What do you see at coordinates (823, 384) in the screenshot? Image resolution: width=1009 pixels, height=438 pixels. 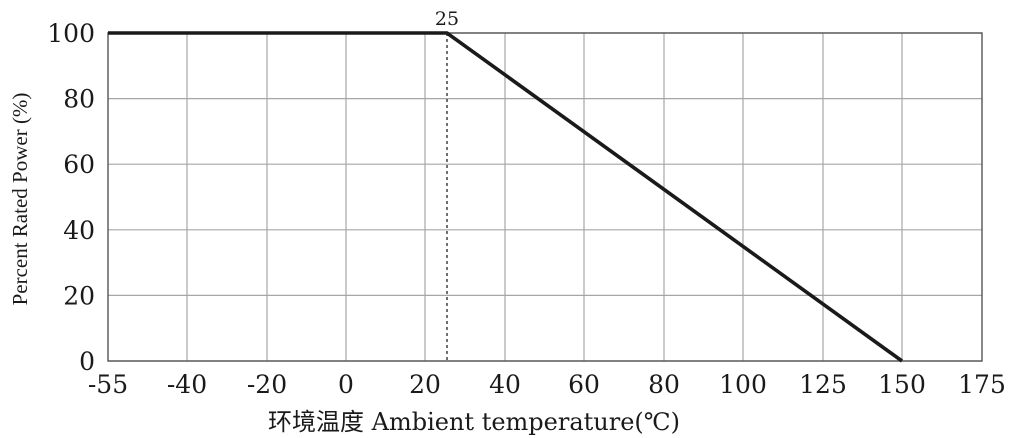 I see `x-tick-label: 125` at bounding box center [823, 384].